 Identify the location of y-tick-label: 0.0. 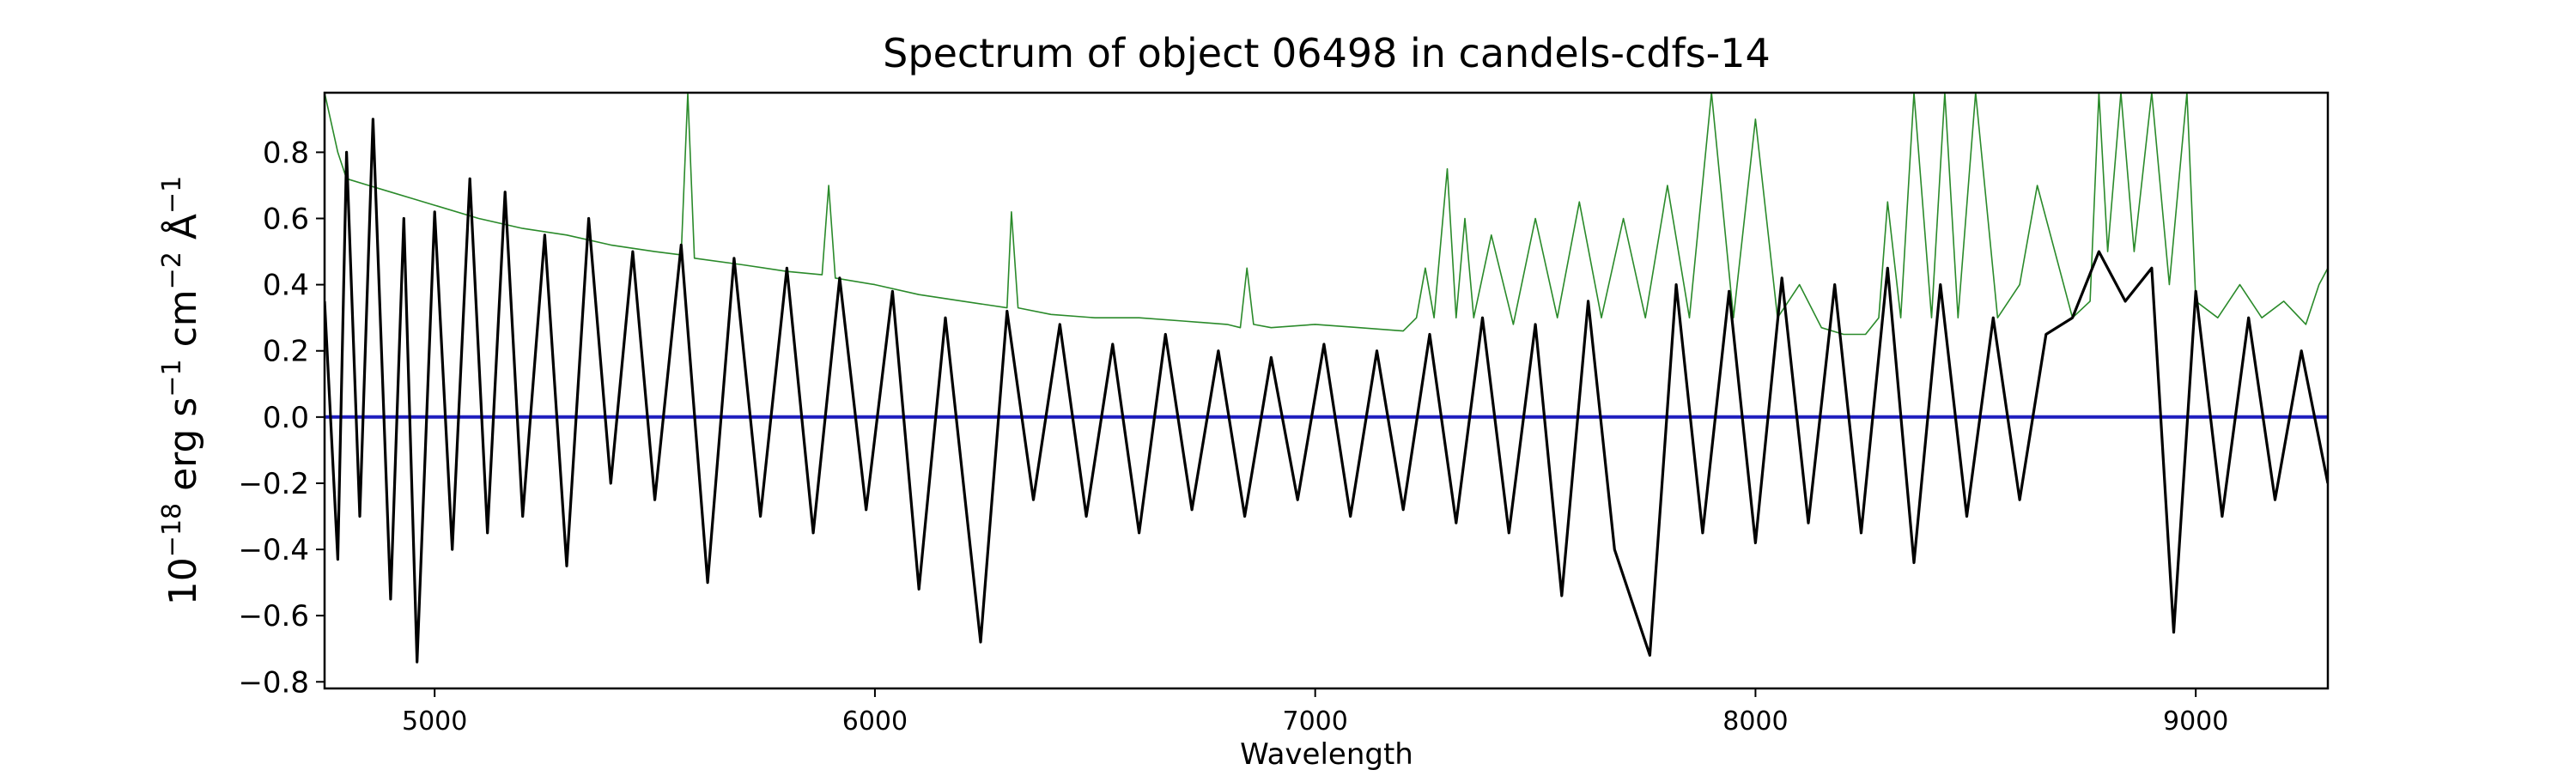
(286, 418).